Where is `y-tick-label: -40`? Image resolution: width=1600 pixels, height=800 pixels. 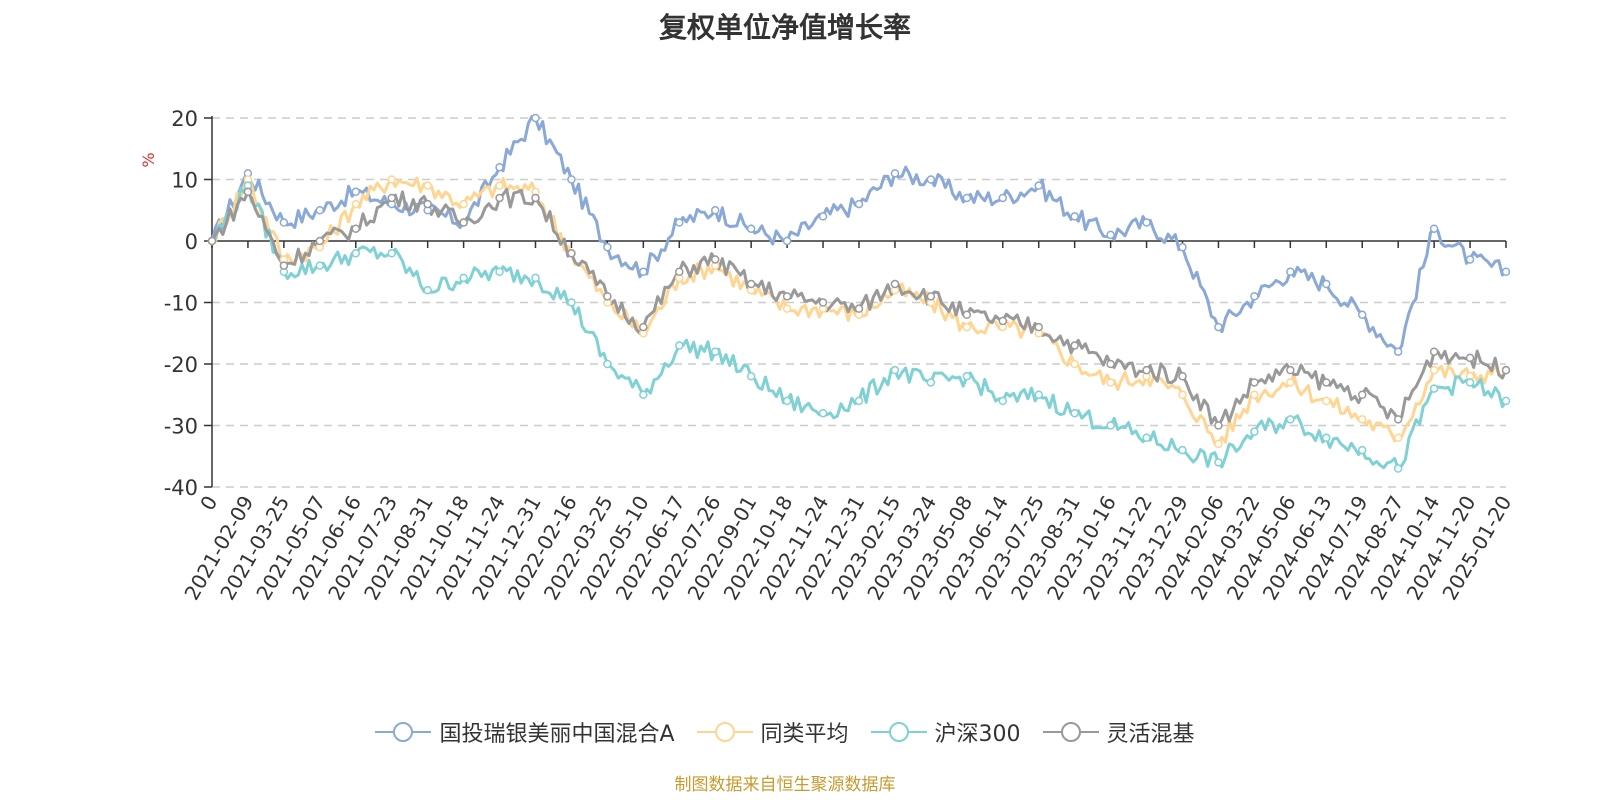
y-tick-label: -40 is located at coordinates (181, 488).